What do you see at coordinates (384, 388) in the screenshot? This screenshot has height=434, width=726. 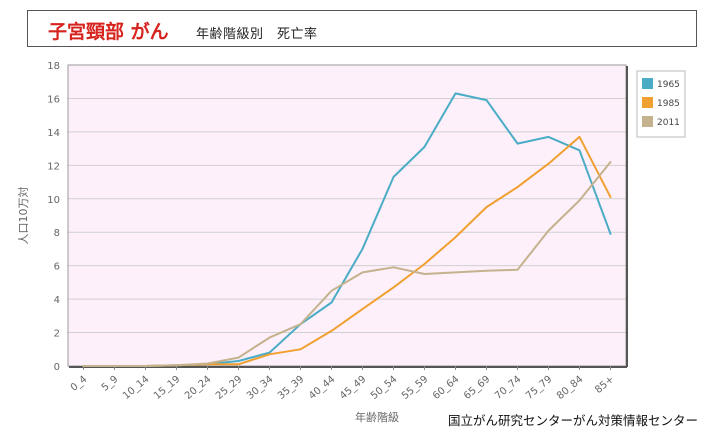 I see `x-tick-label: 50_54` at bounding box center [384, 388].